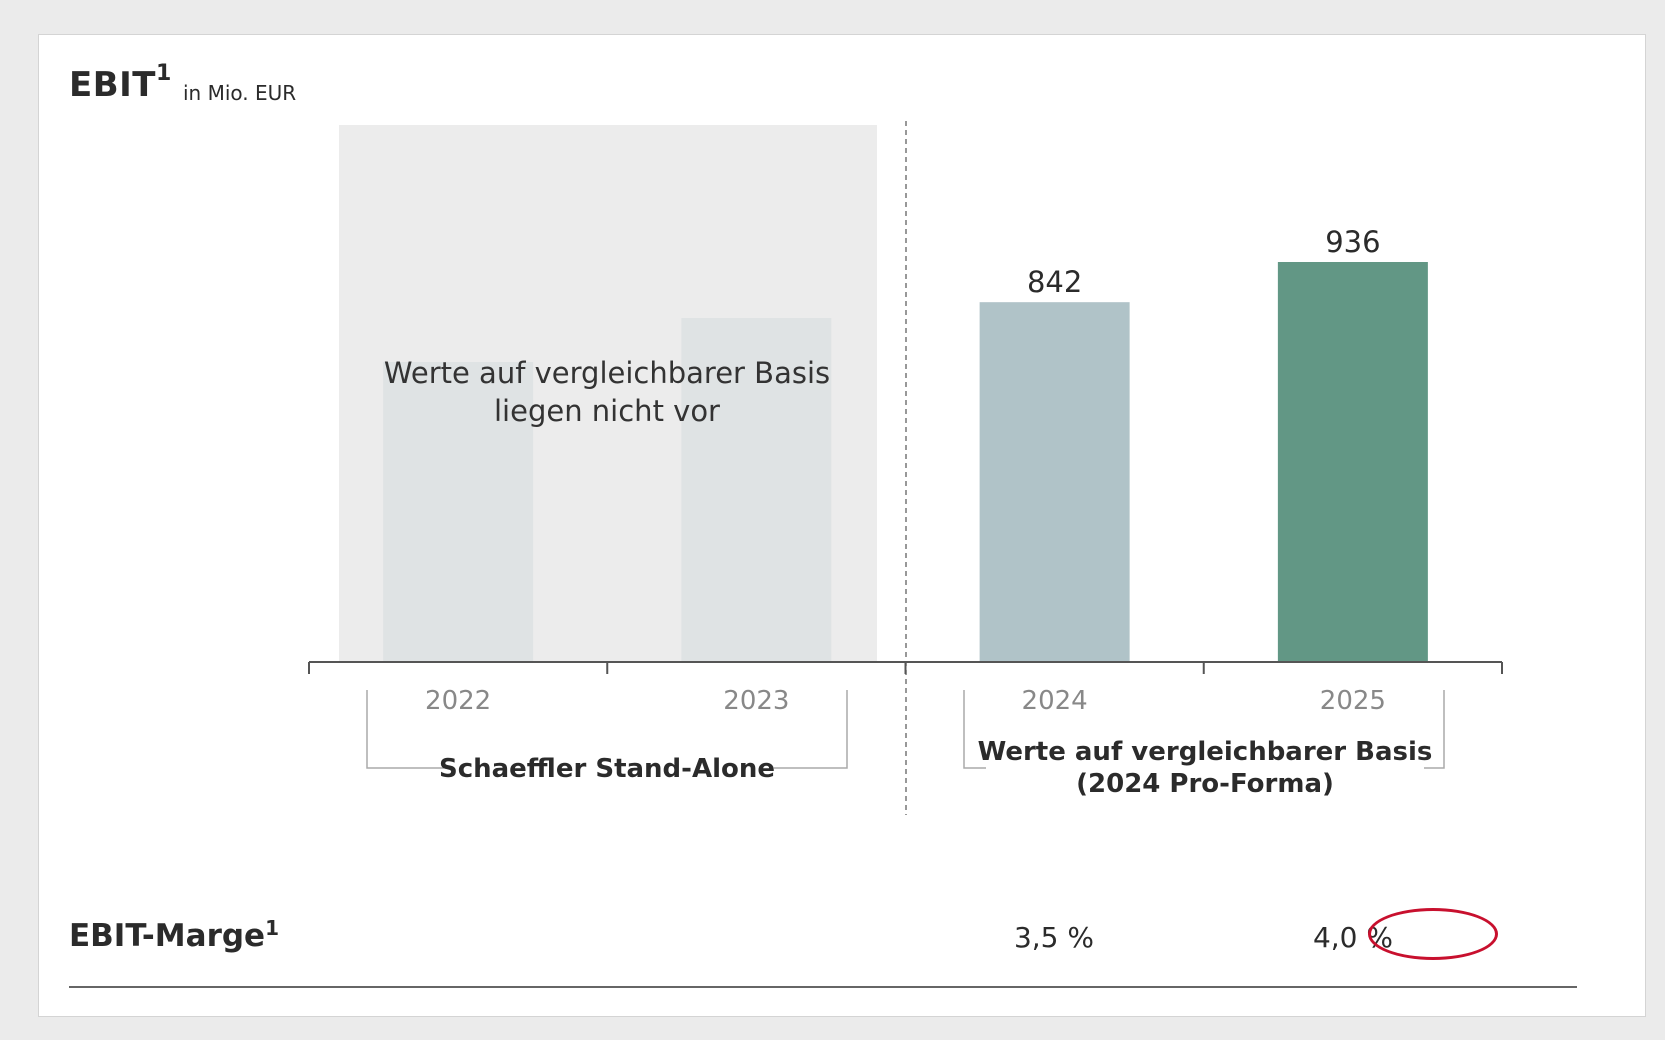  Describe the element at coordinates (756, 701) in the screenshot. I see `tick-label-2023: 2023` at that location.